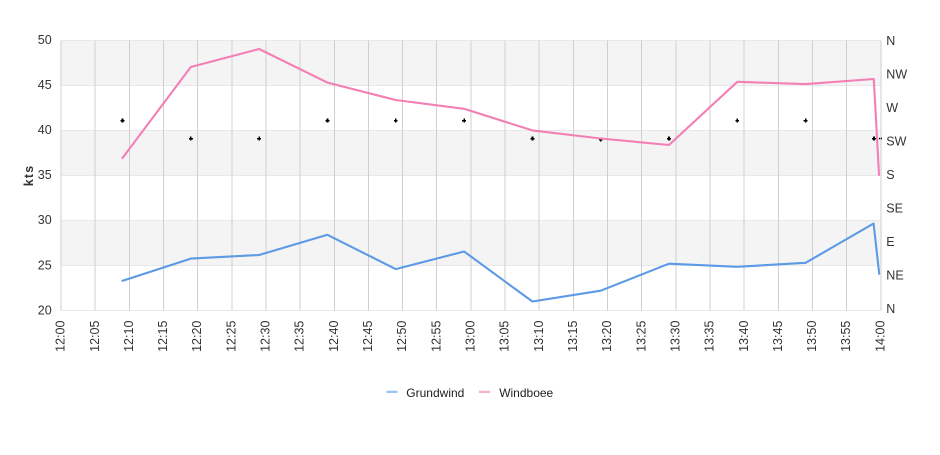 The width and height of the screenshot is (940, 455). Describe the element at coordinates (744, 336) in the screenshot. I see `svg-text: 13:40` at that location.